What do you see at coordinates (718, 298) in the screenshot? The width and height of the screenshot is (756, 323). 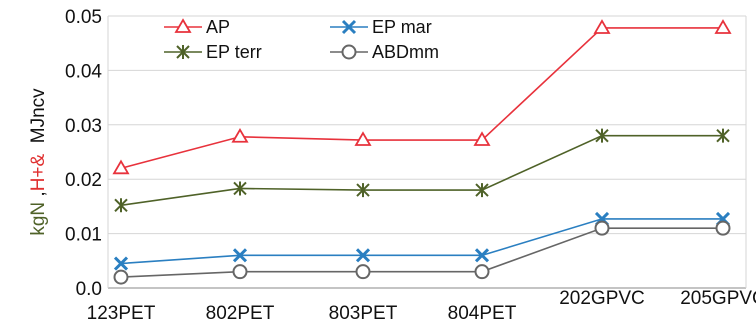 I see `x-tick-label: 205GPVC` at bounding box center [718, 298].